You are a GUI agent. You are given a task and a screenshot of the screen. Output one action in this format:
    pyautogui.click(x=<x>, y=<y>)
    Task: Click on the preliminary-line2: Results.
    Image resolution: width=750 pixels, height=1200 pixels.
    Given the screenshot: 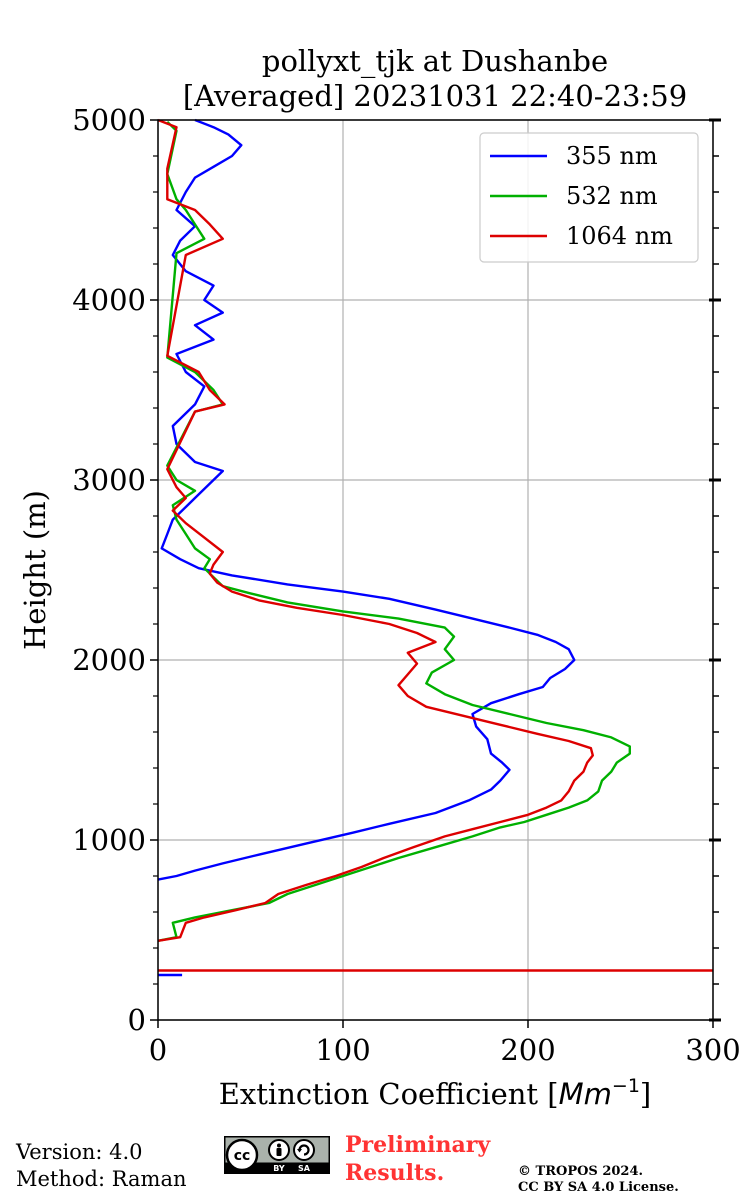 What is the action you would take?
    pyautogui.click(x=395, y=1173)
    